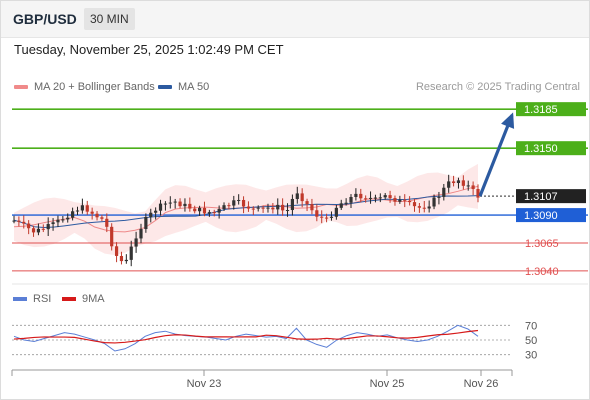 The image size is (590, 400). I want to click on legend-ma20-bollinger: MA 20 + Bollinger Bands, so click(84, 87).